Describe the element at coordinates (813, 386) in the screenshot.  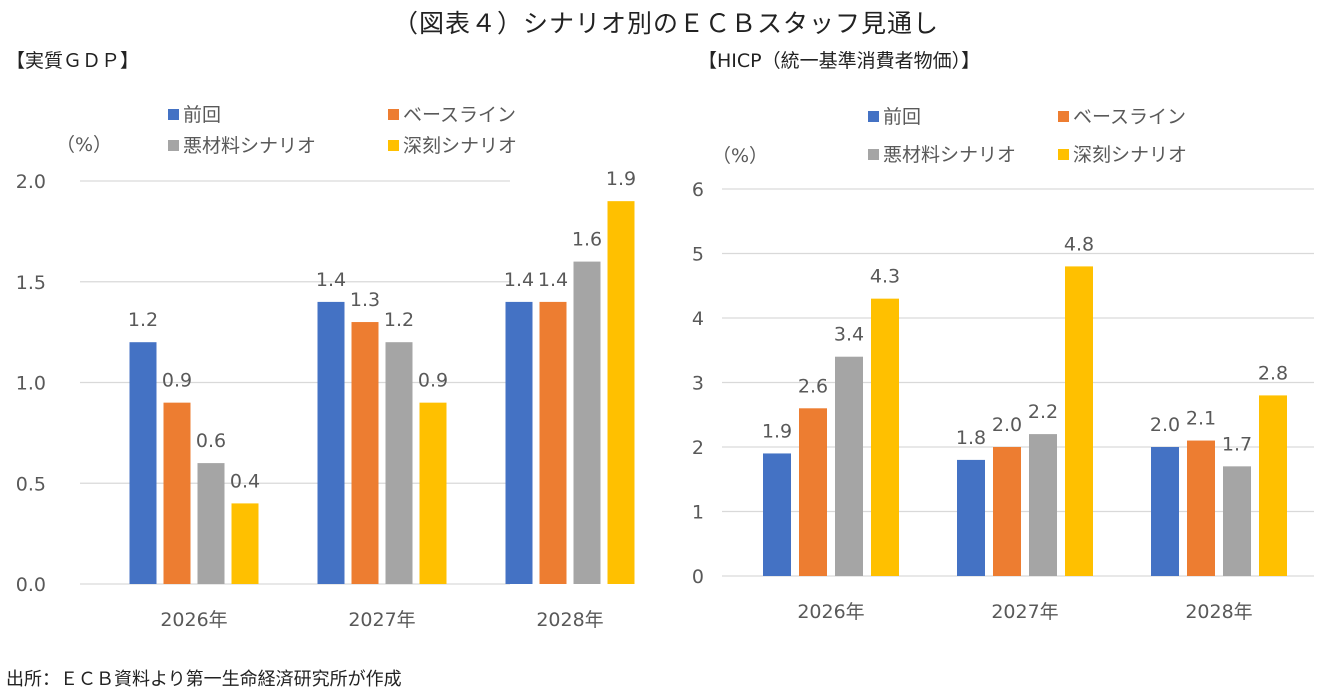
I see `data-label: 2.6` at that location.